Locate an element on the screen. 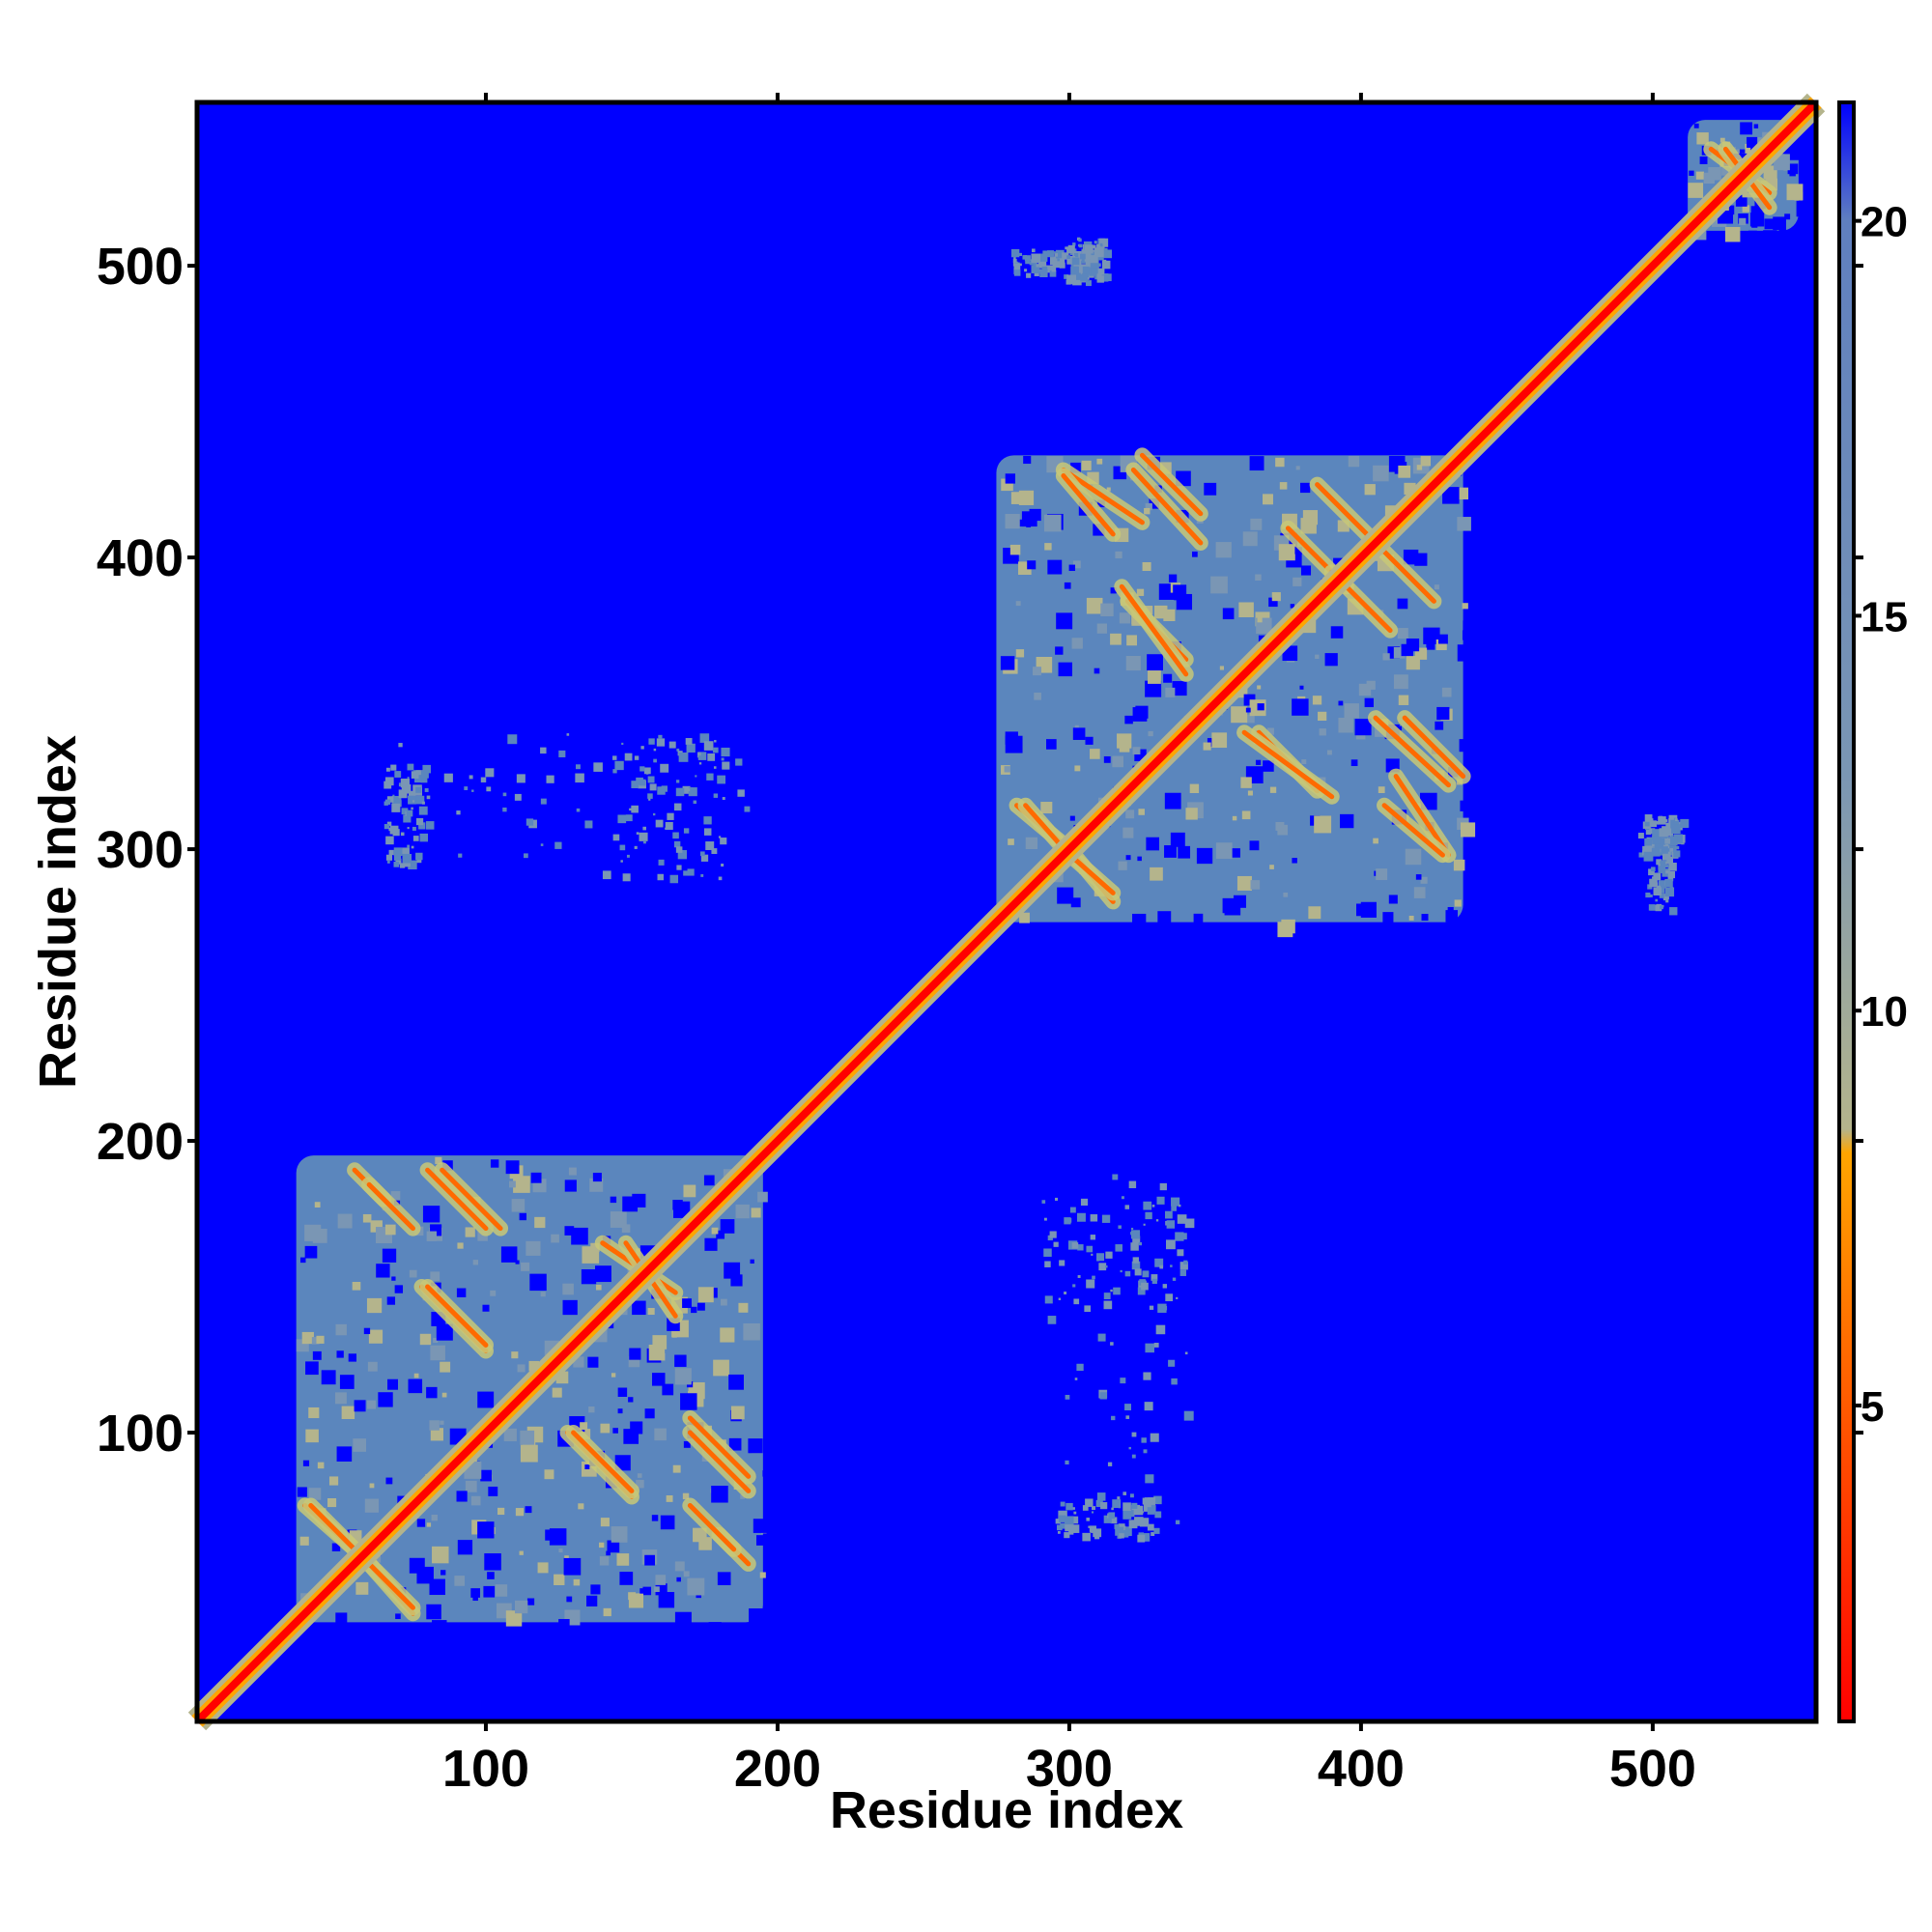 The width and height of the screenshot is (1932, 1932). colorbar-tick-label: 10 is located at coordinates (1884, 1012).